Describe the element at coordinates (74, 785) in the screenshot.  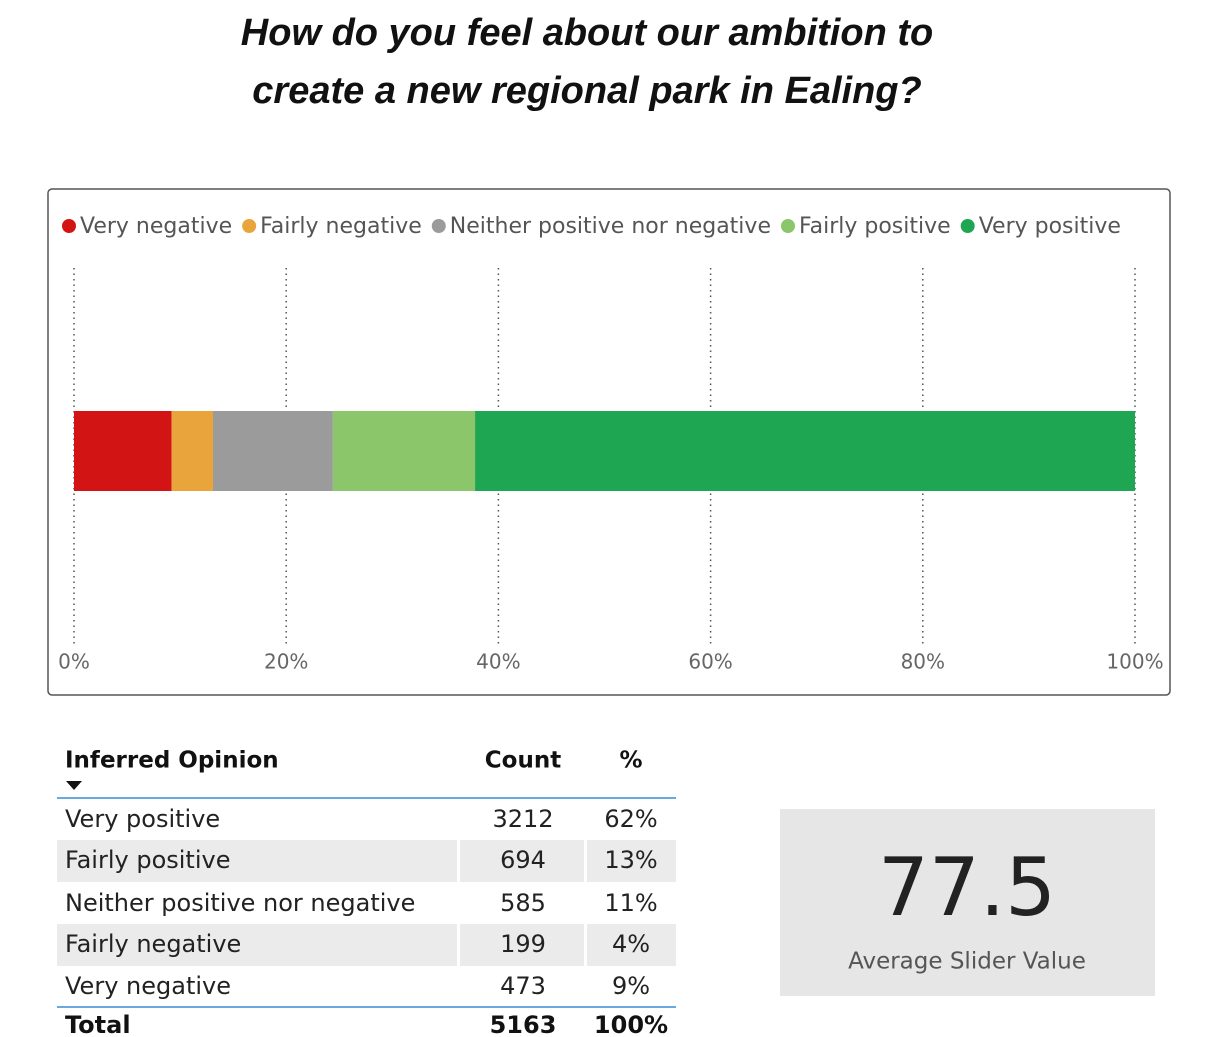
I see `sort-indicator` at that location.